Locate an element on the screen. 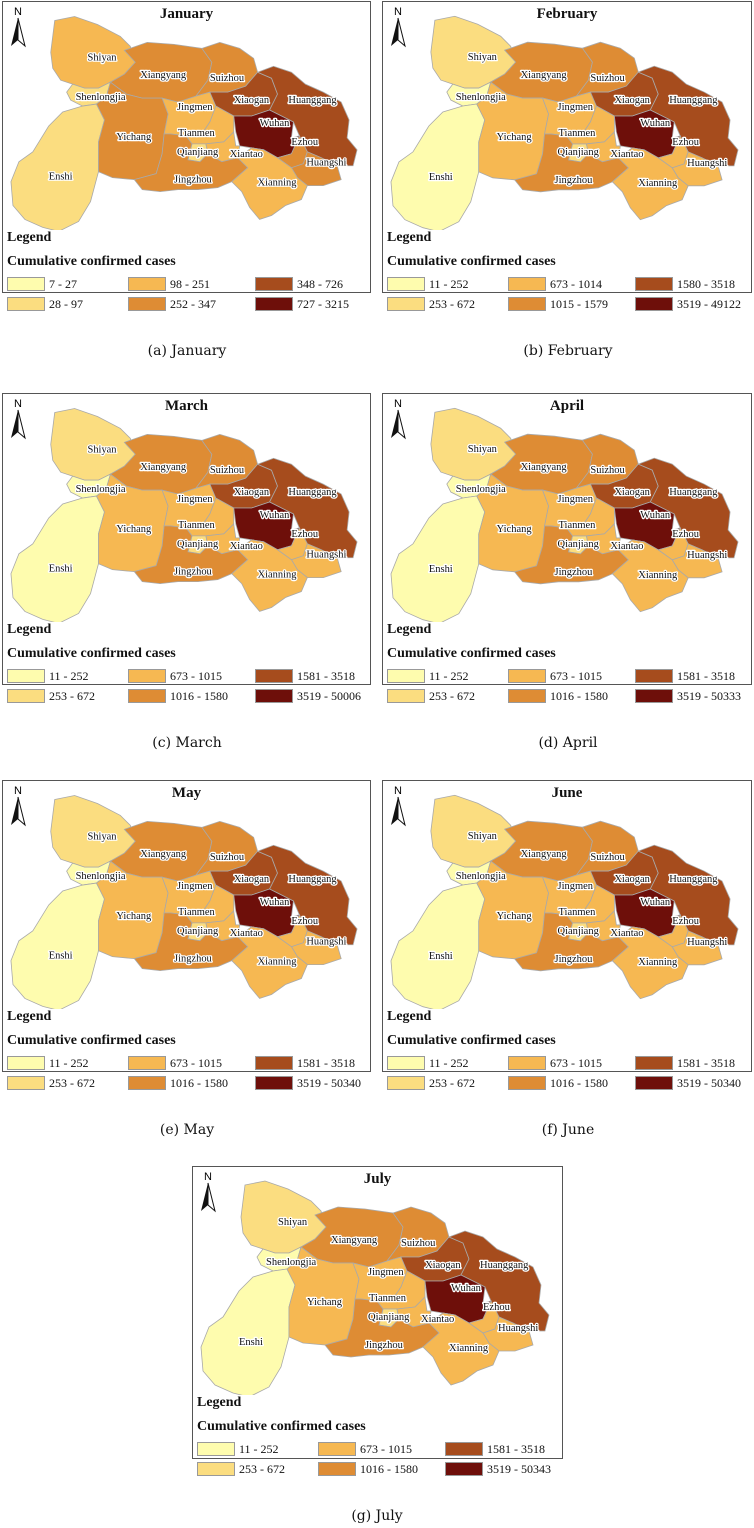  city-label-shiyan: Shiyan is located at coordinates (483, 836).